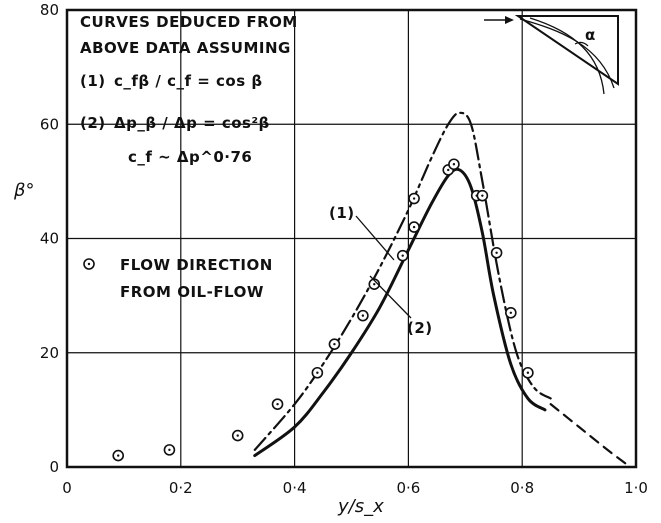 The height and width of the screenshot is (523, 661). I want to click on legend-marker-dot, so click(89, 264).